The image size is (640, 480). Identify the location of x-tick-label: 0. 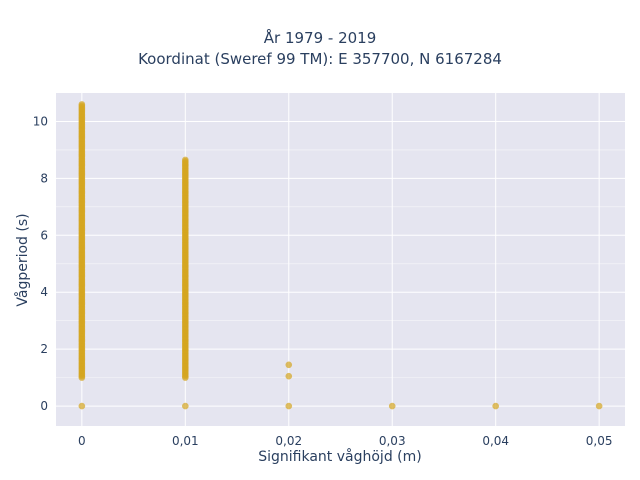
(82, 441).